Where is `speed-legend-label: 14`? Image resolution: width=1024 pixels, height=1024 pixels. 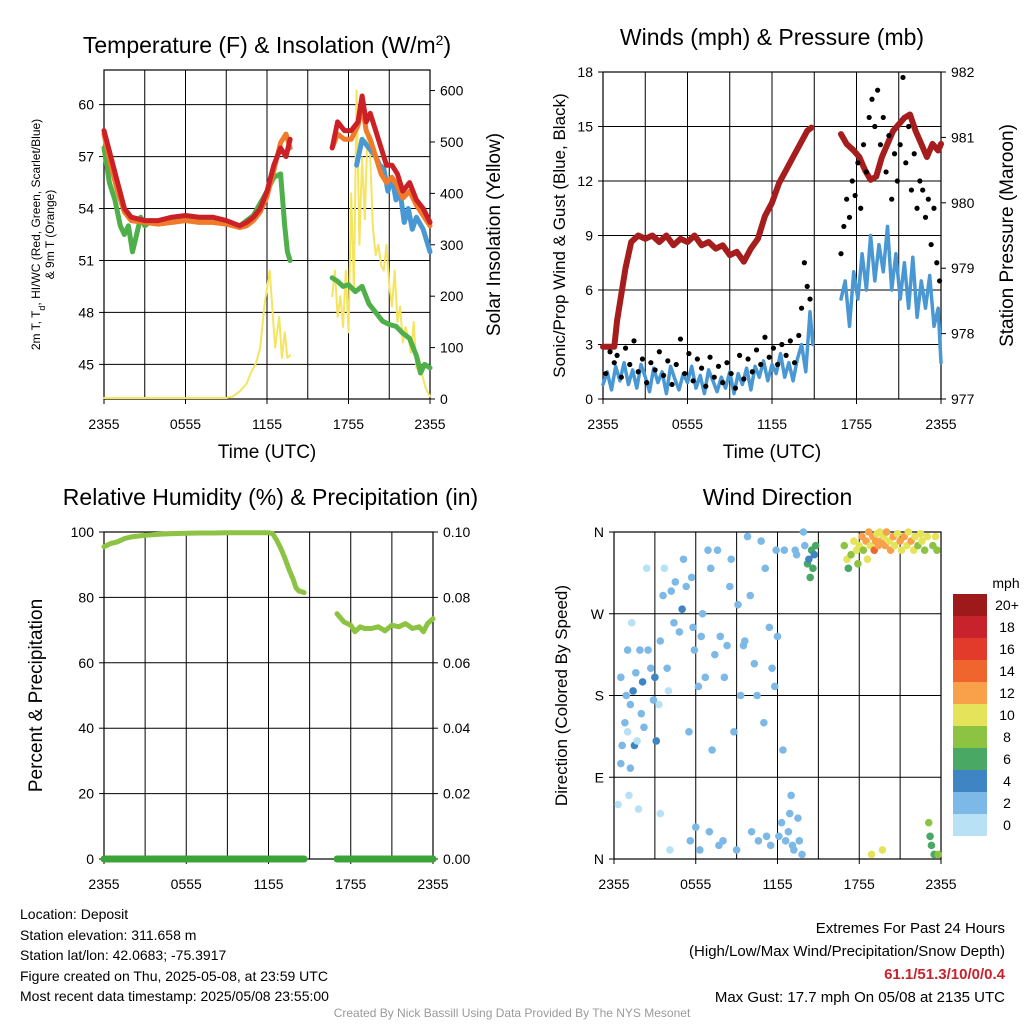
speed-legend-label: 14 is located at coordinates (1007, 671).